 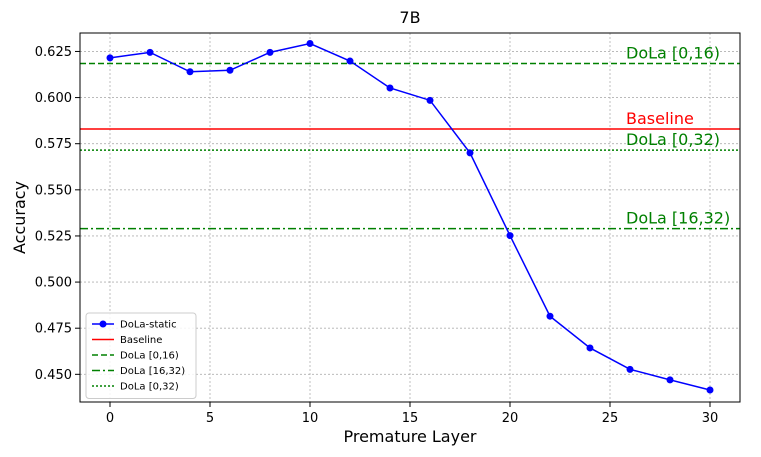 I want to click on legend-entry-label: DoLa [16,32), so click(x=152, y=371).